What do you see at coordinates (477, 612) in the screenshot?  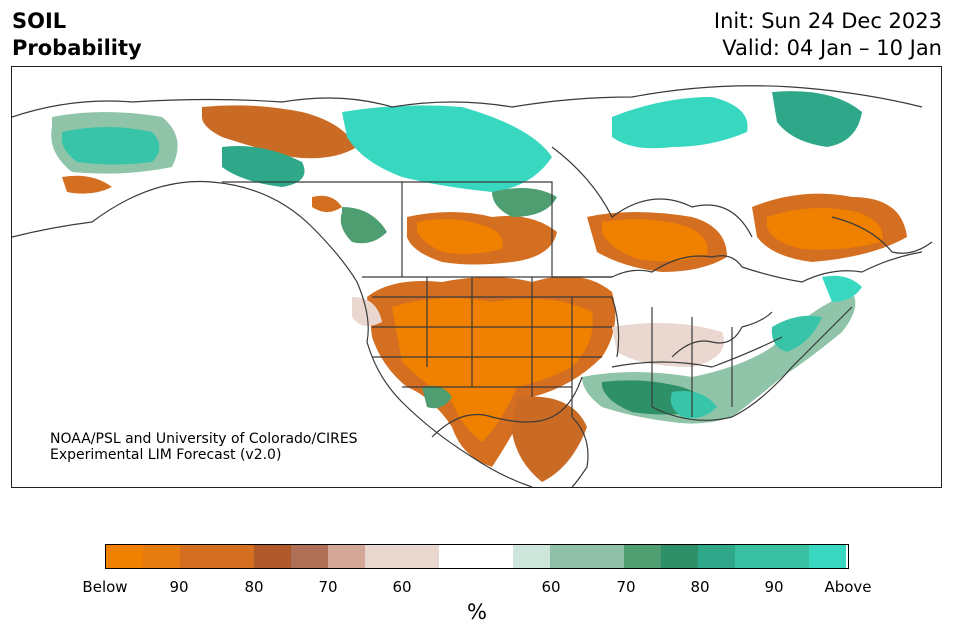 I see `colorbar-unit: %` at bounding box center [477, 612].